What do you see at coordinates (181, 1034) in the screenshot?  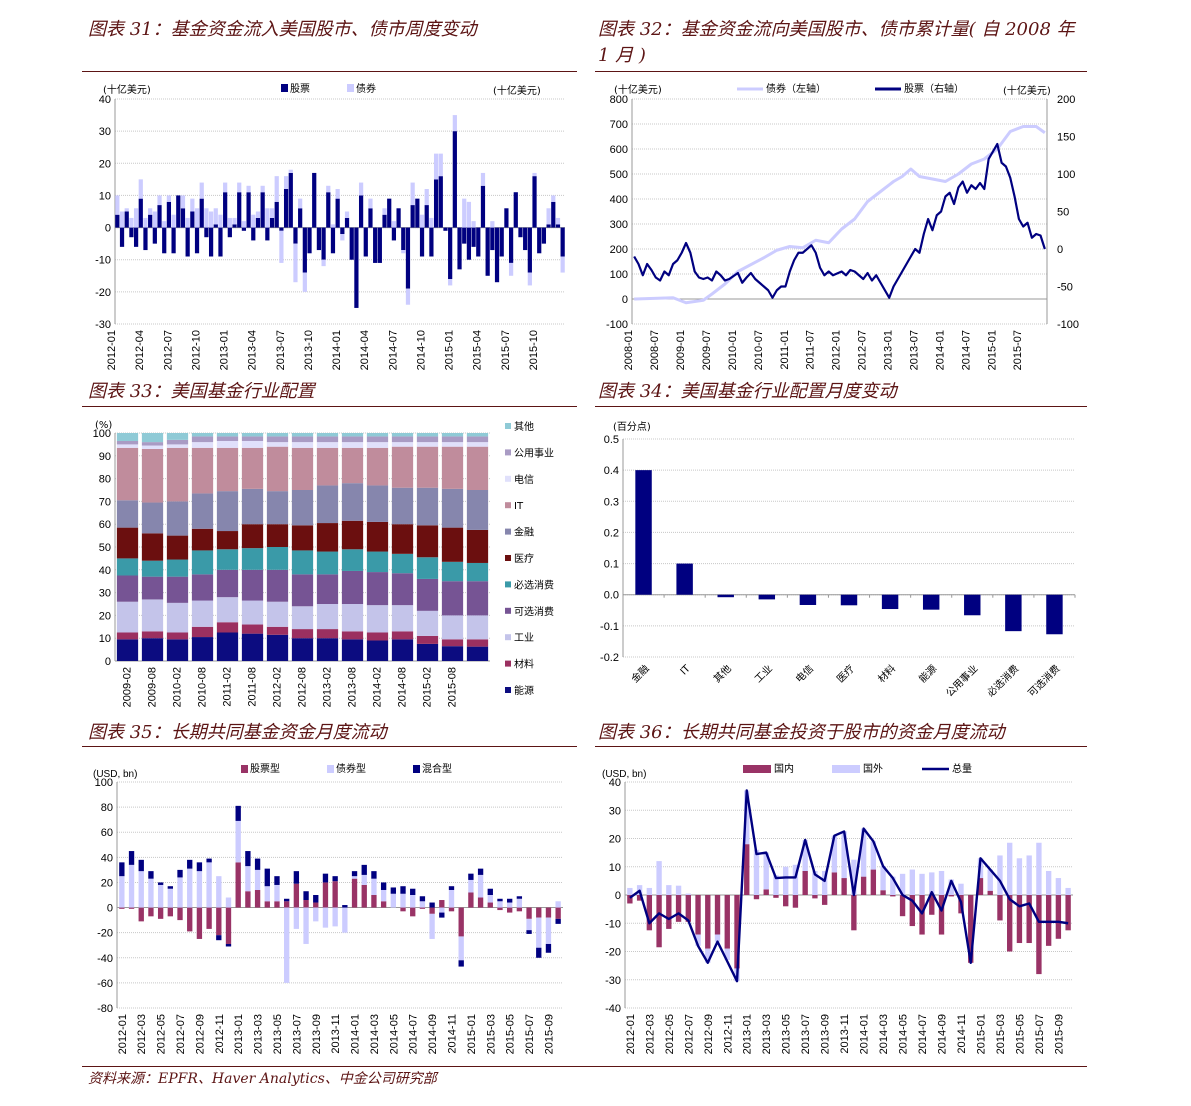 I see `c35-xtick-label: 2012-07` at bounding box center [181, 1034].